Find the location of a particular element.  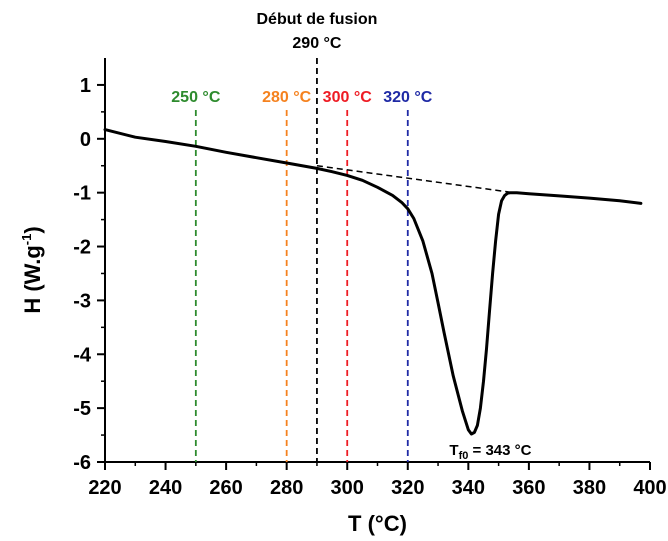

x-tick-label: 240 is located at coordinates (165, 488).